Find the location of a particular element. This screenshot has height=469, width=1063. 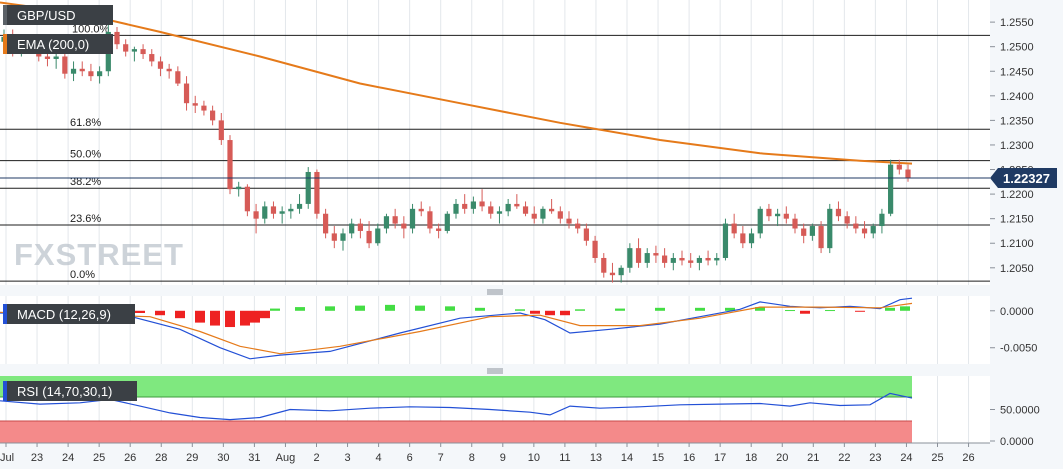

rsi-axis-label: 50.0000 is located at coordinates (1020, 411).